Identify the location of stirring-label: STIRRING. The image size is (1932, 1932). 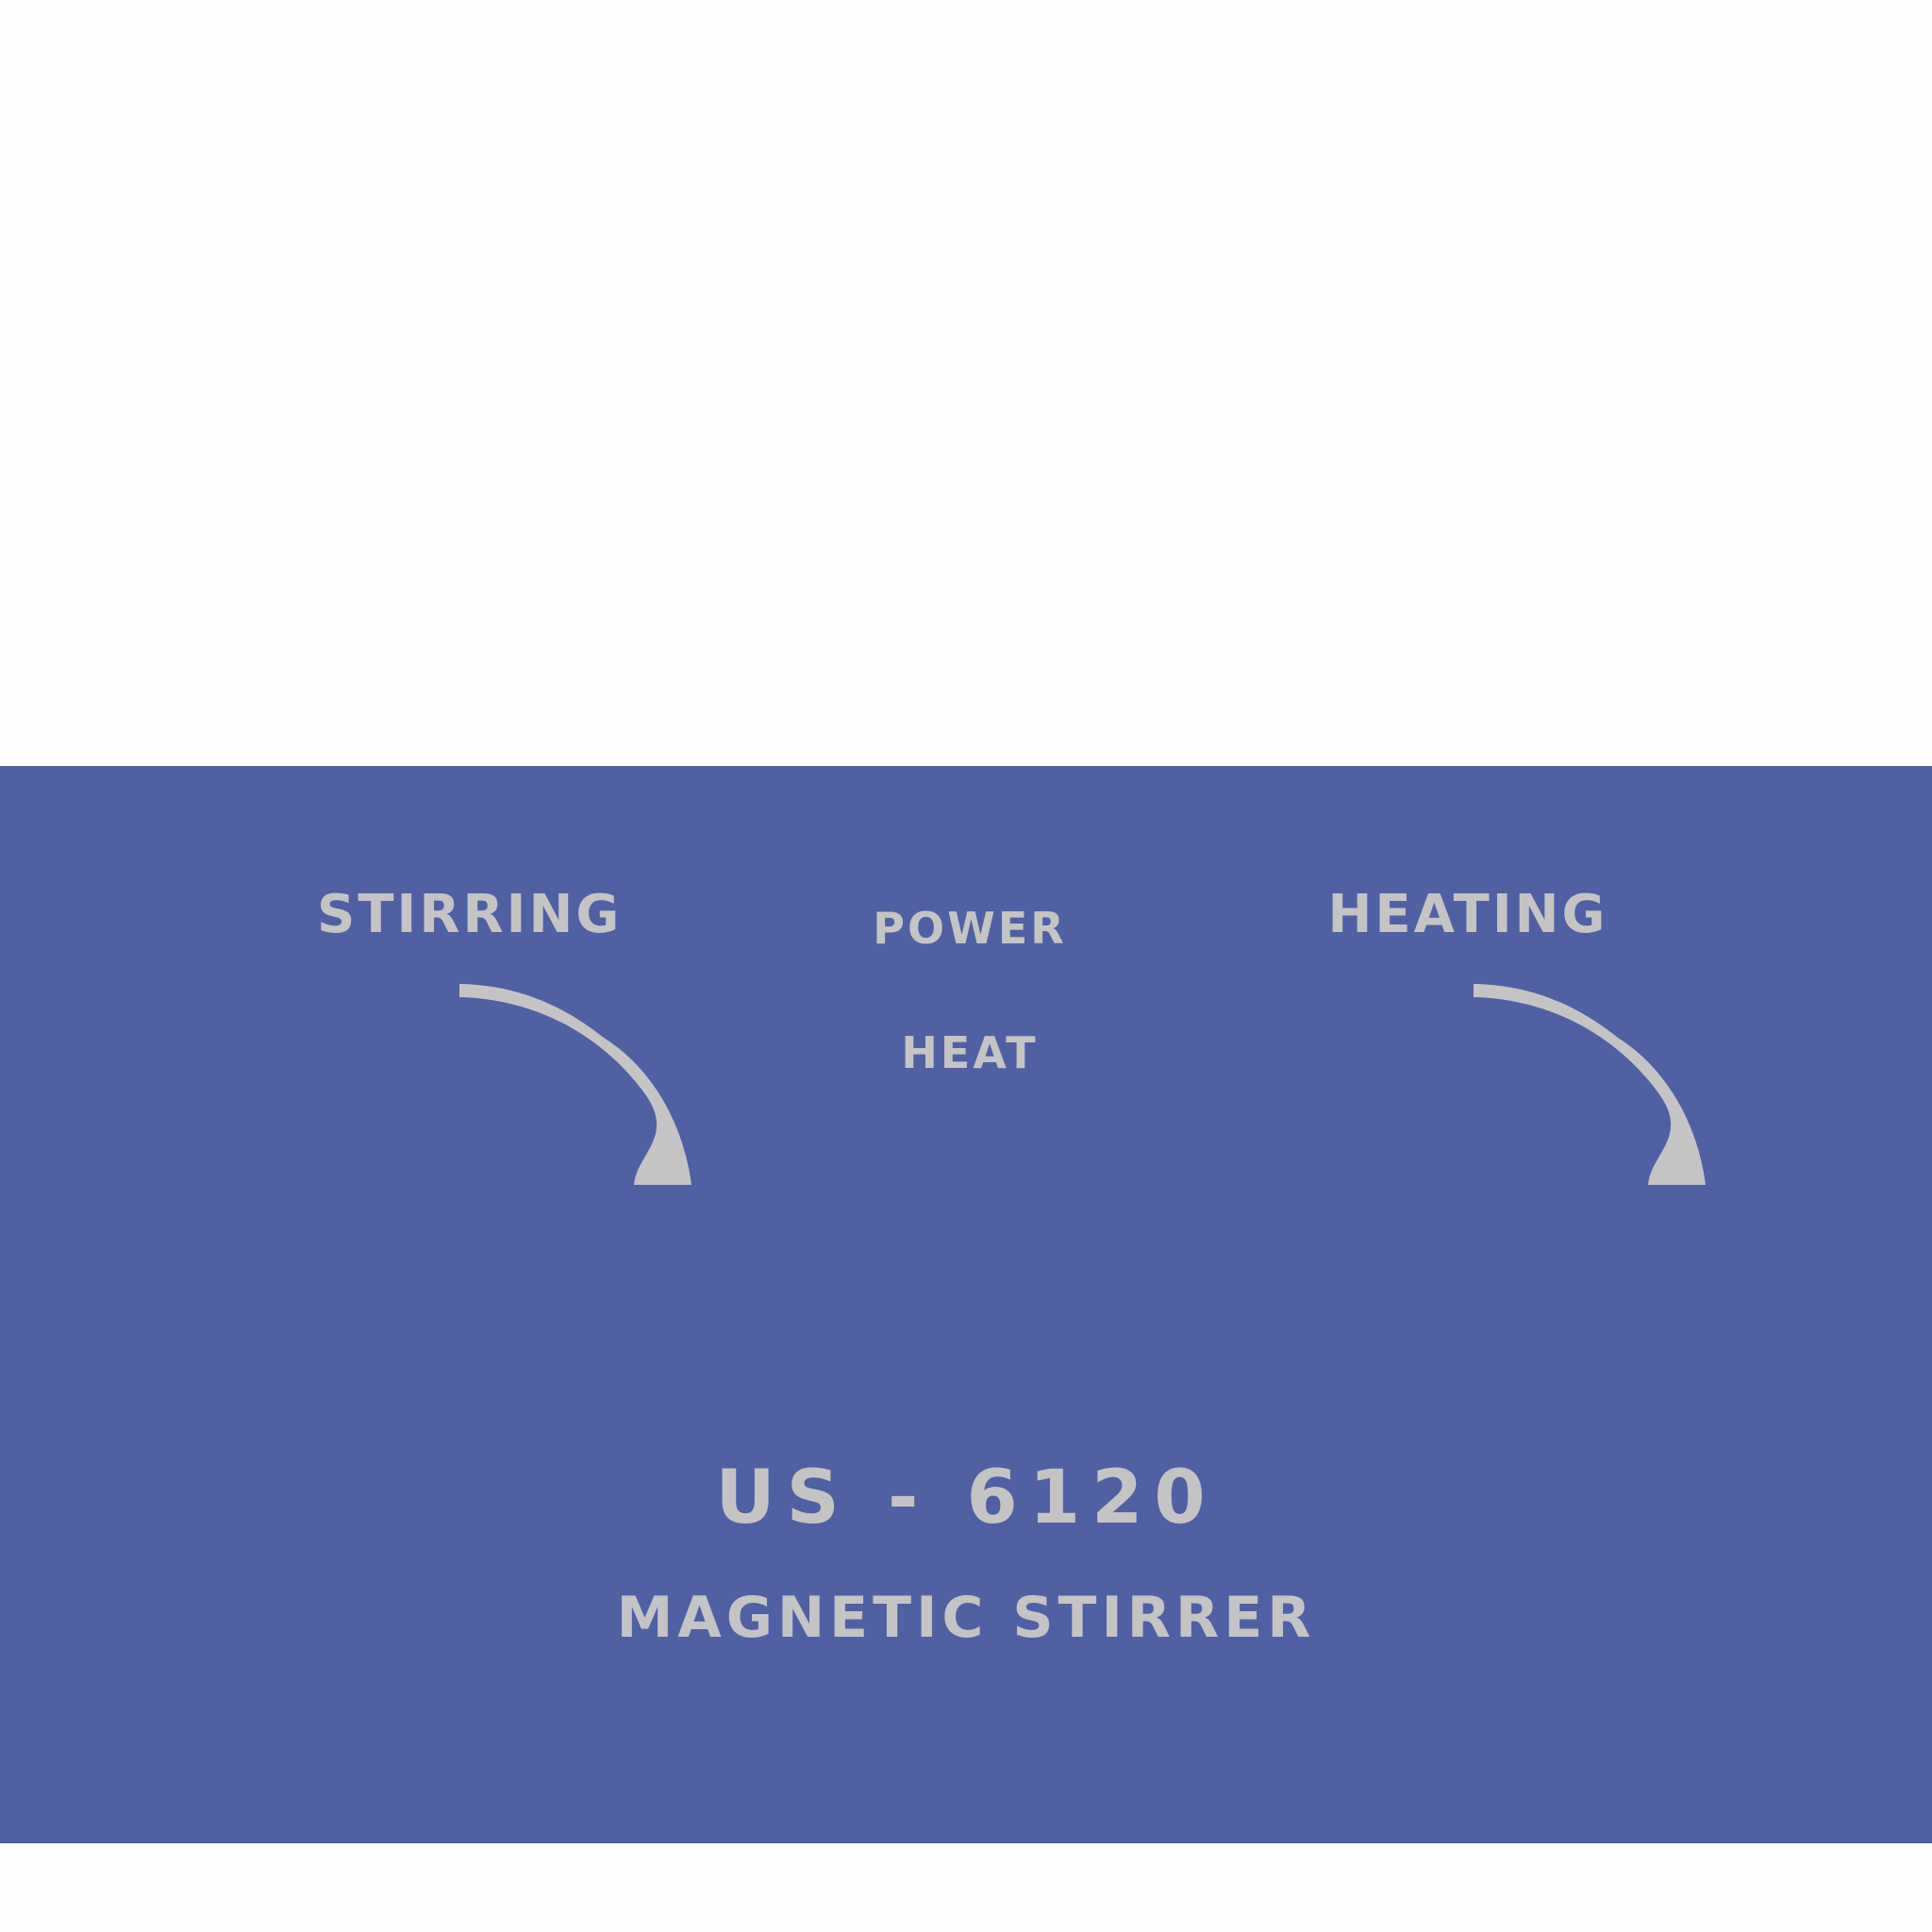
(470, 915).